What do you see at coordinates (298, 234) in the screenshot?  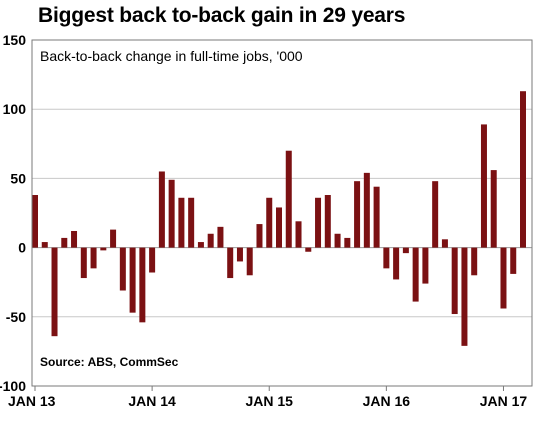 I see `bar-apr-2015` at bounding box center [298, 234].